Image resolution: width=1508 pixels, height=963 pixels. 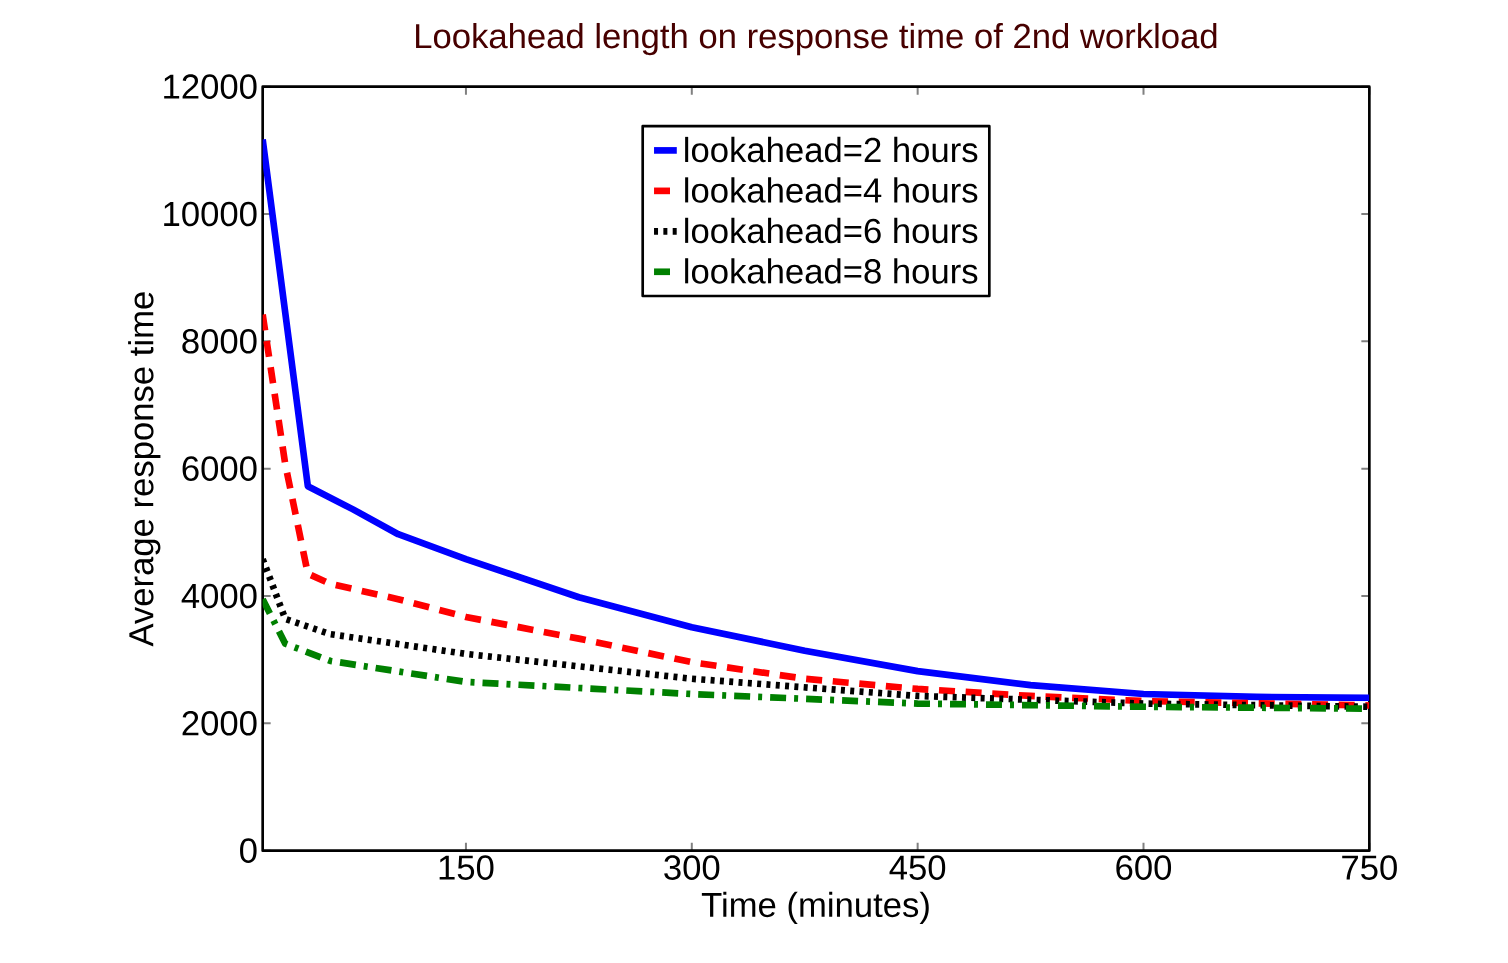 I want to click on y-tick-label: 6000, so click(x=219, y=469).